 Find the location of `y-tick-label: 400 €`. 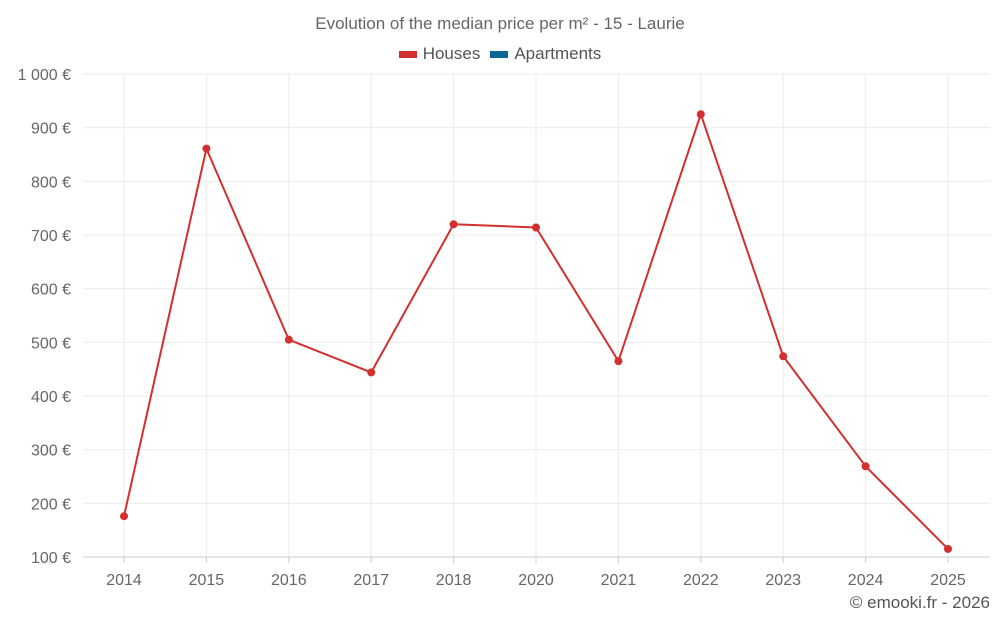

y-tick-label: 400 € is located at coordinates (51, 397).